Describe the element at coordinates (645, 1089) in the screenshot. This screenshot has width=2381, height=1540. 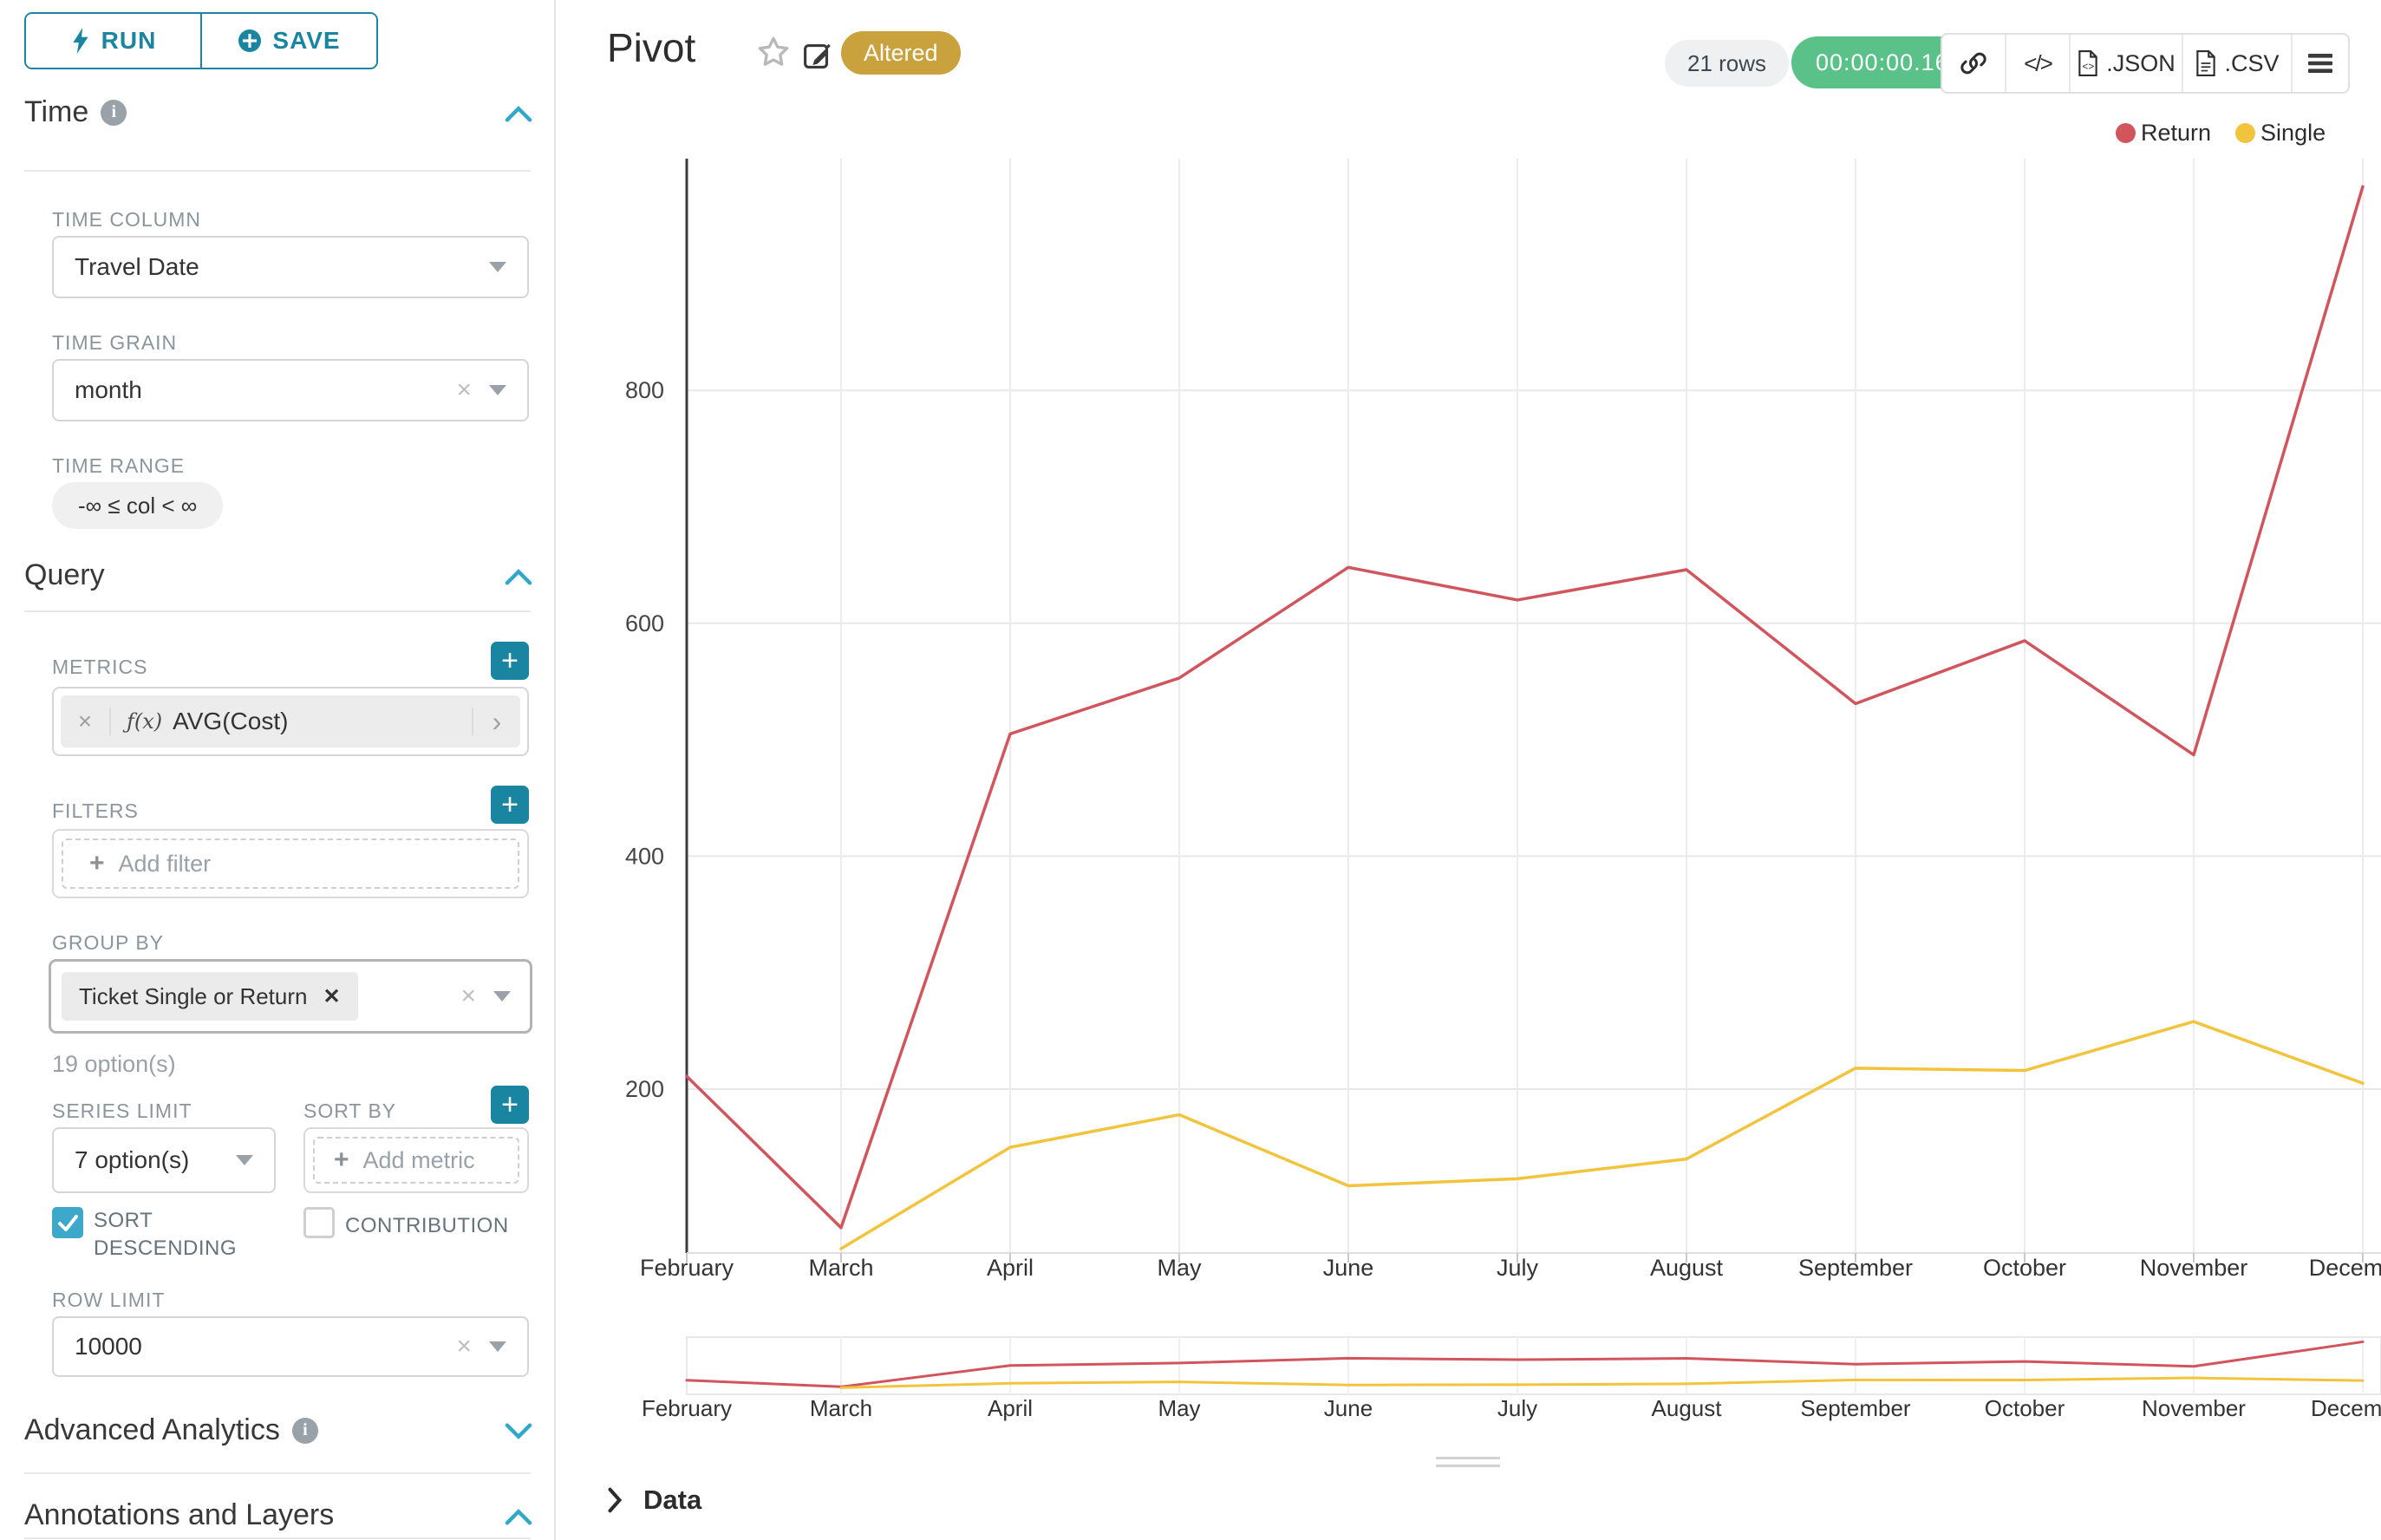
I see `y-tick-label: 200` at that location.